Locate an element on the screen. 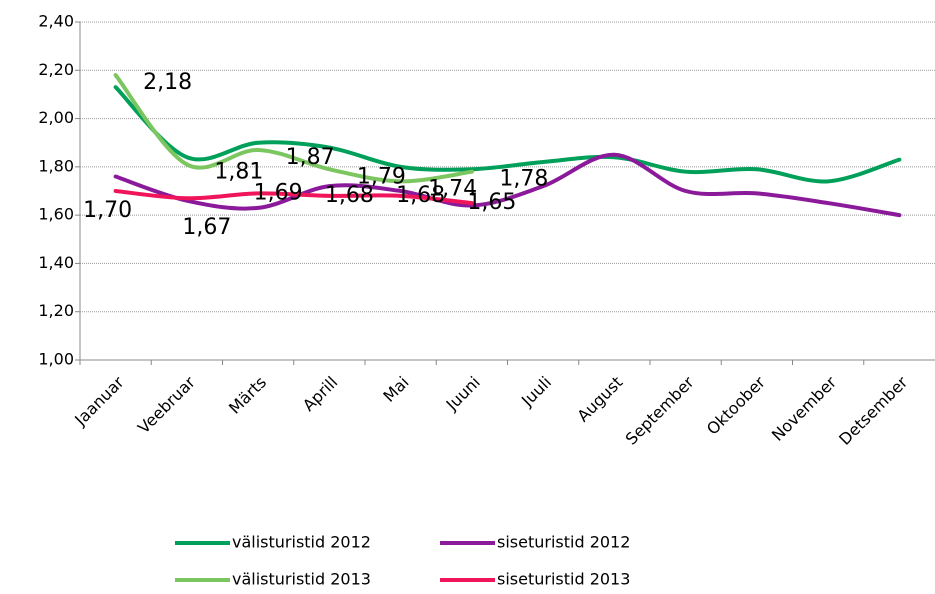  y-tick-label: 1,80 is located at coordinates (56, 165).